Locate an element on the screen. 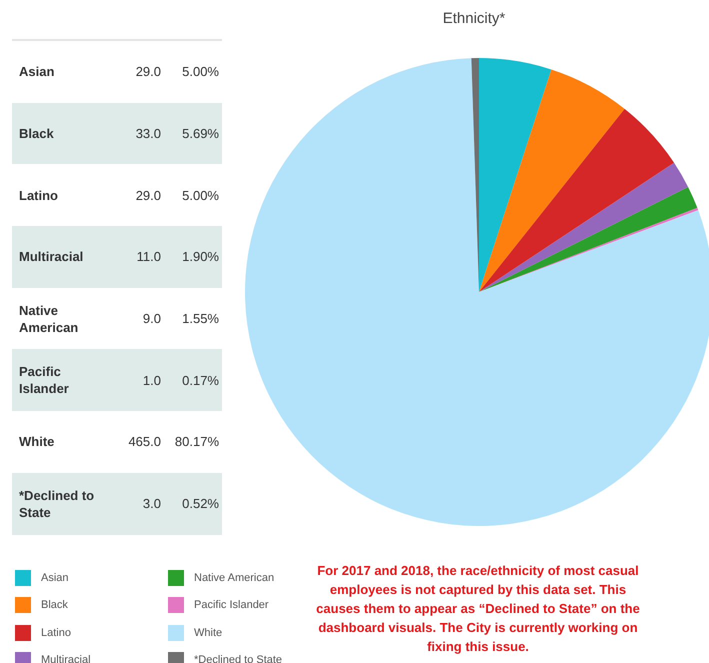  chart-title: Ethnicity* is located at coordinates (474, 18).